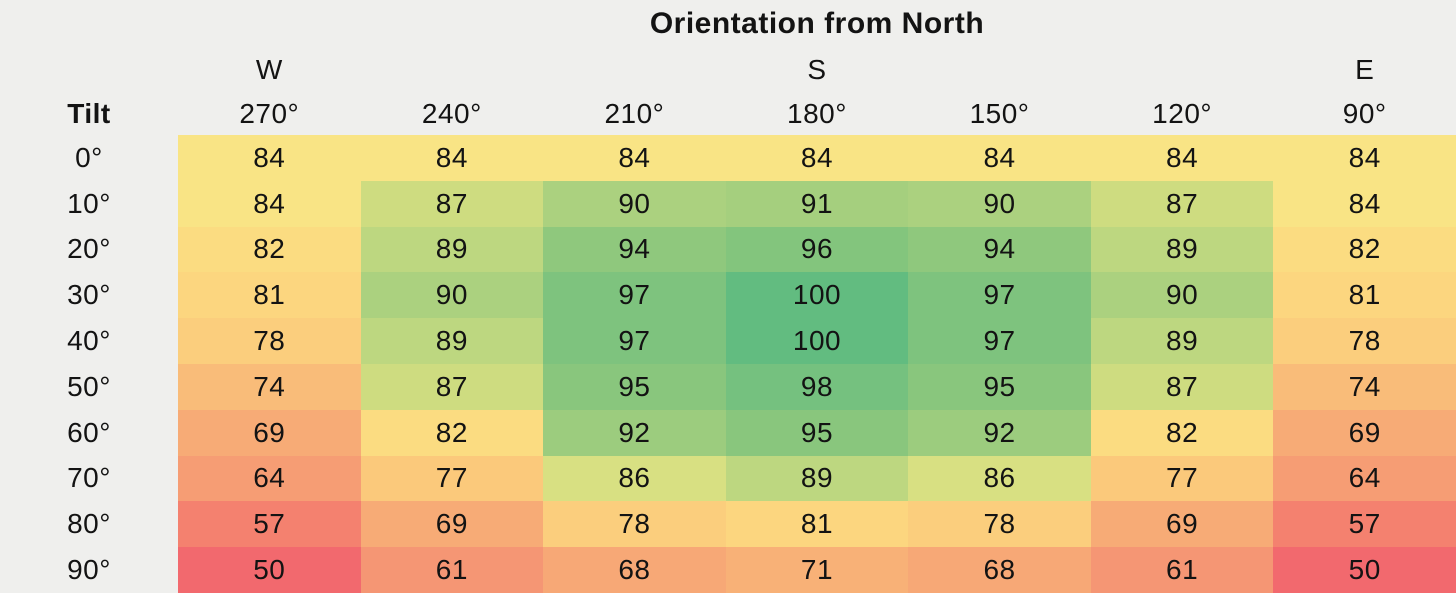 The image size is (1456, 593). I want to click on row-label: 0°, so click(89, 157).